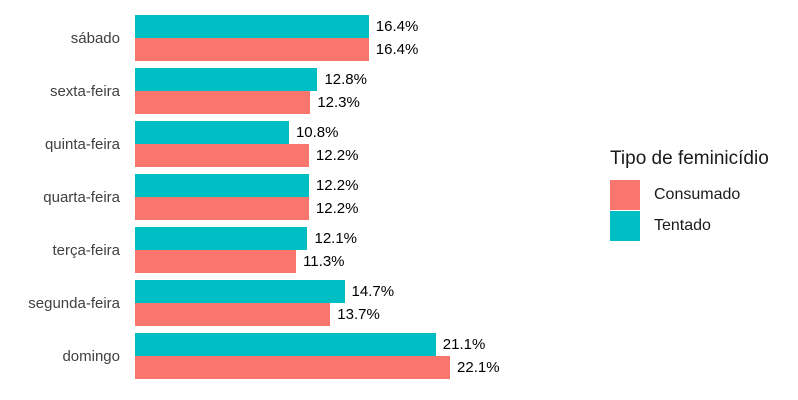 The image size is (798, 400). Describe the element at coordinates (625, 195) in the screenshot. I see `legend-swatch-consumado` at that location.